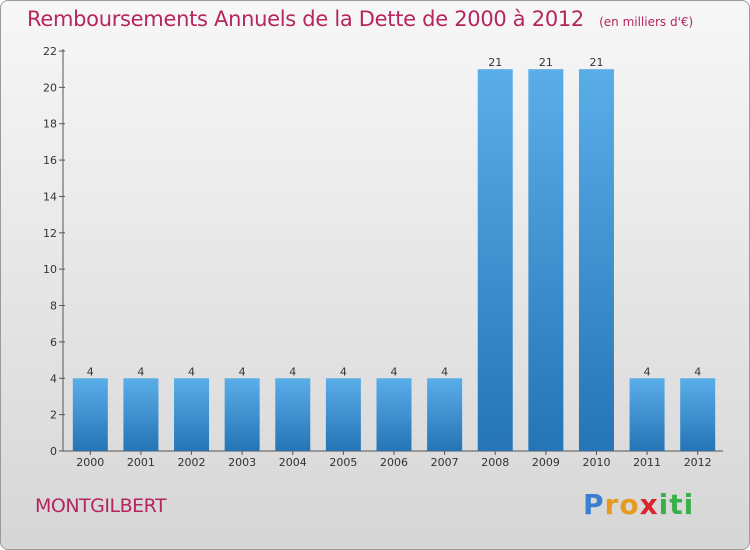 This screenshot has height=550, width=750. Describe the element at coordinates (101, 506) in the screenshot. I see `commune-name: MONTGILBERT` at that location.